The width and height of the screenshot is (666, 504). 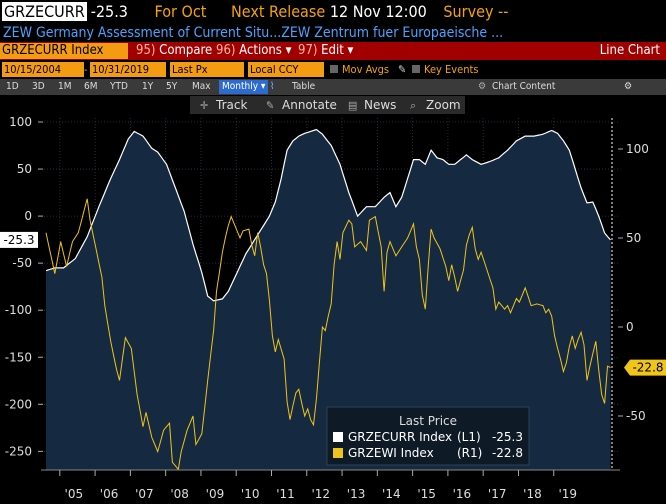 What do you see at coordinates (400, 437) in the screenshot?
I see `legend-entry-name: GRZECURR Index` at bounding box center [400, 437].